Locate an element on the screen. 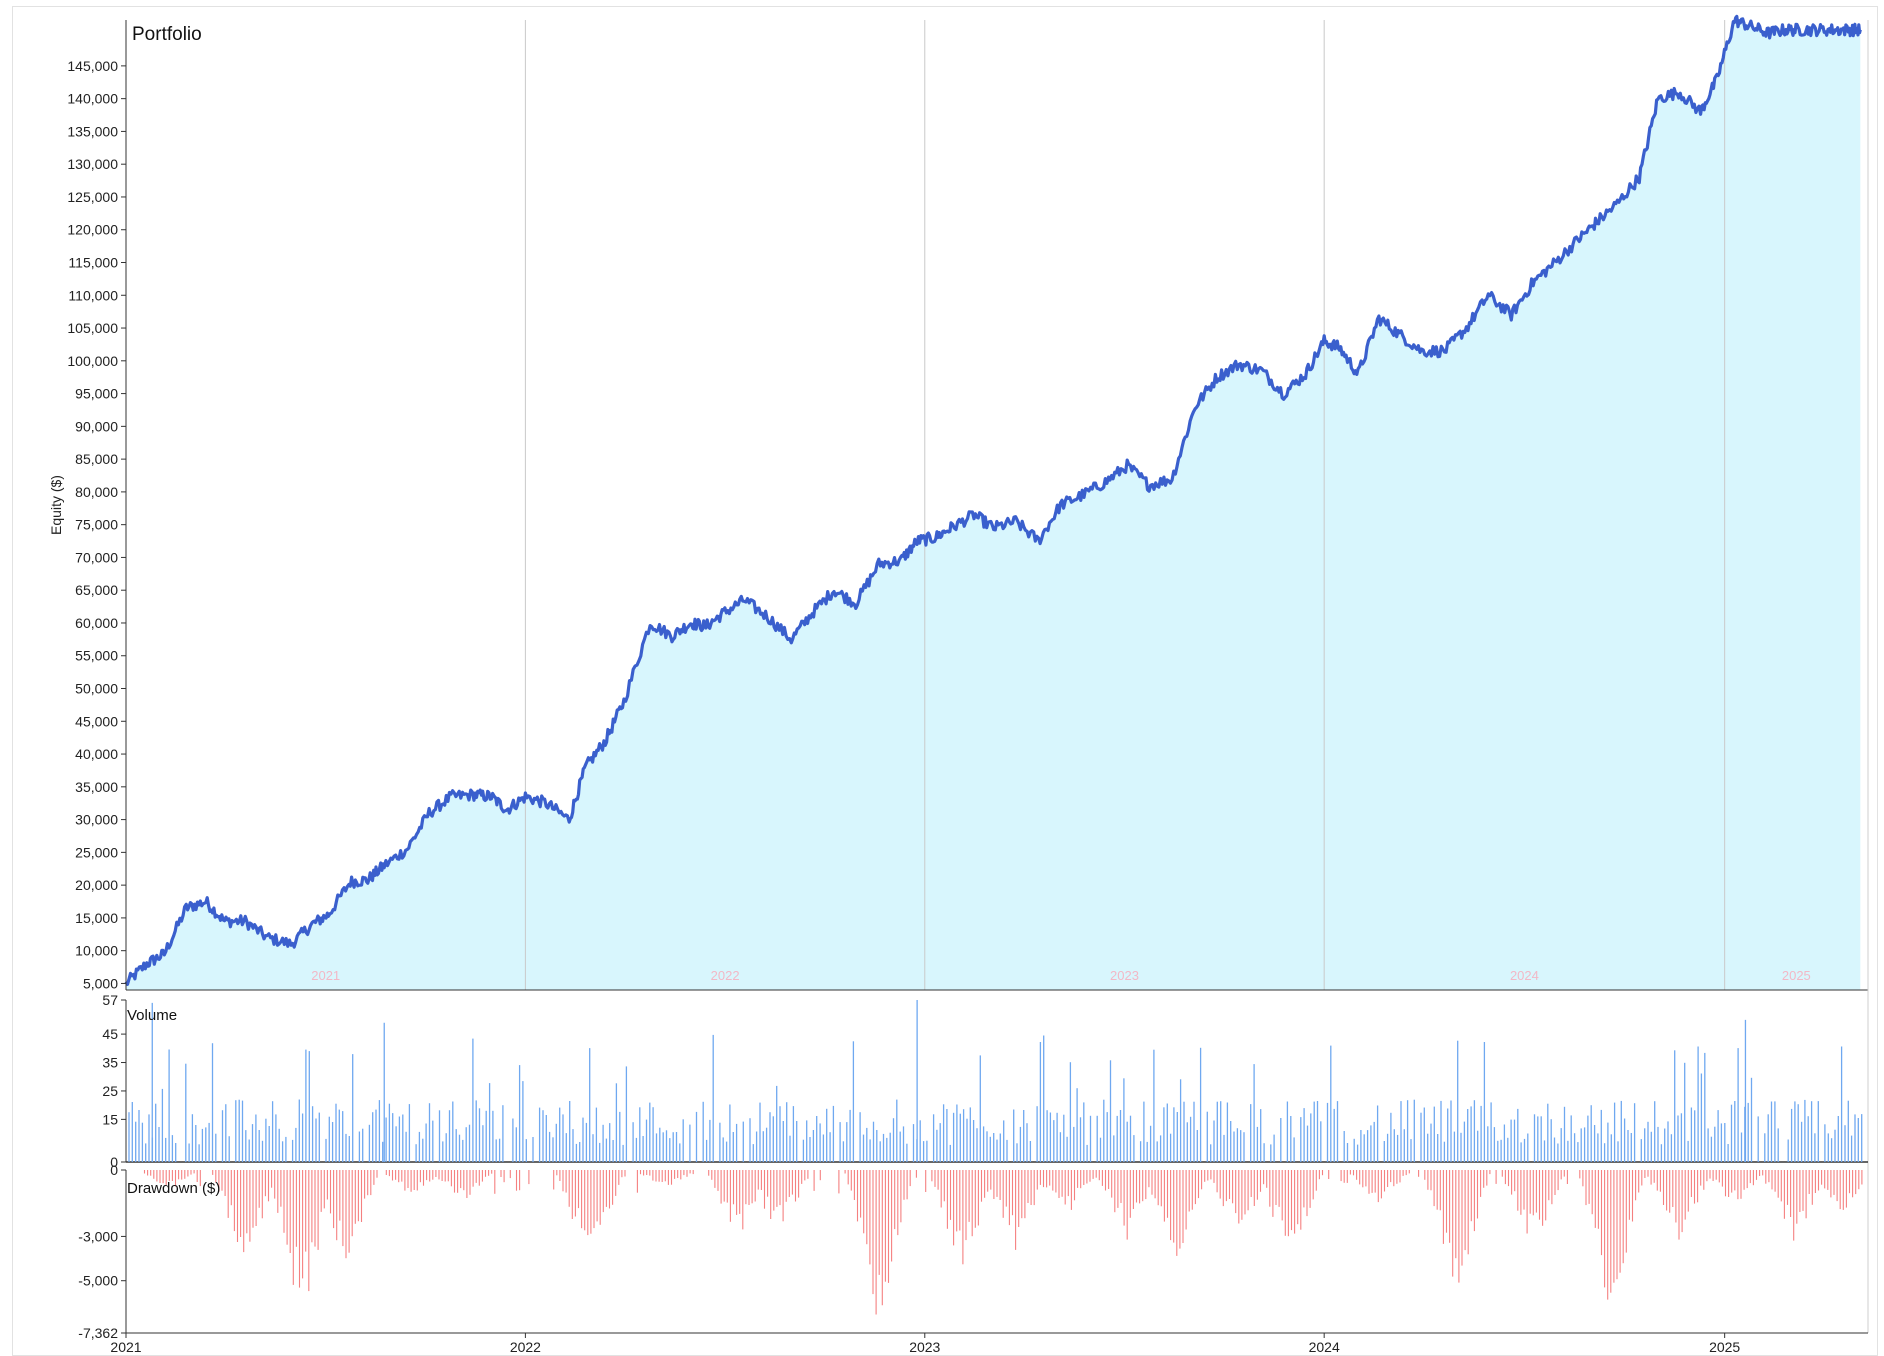 The image size is (1884, 1356). equity-y-tick-label: 25,000 is located at coordinates (96, 852).